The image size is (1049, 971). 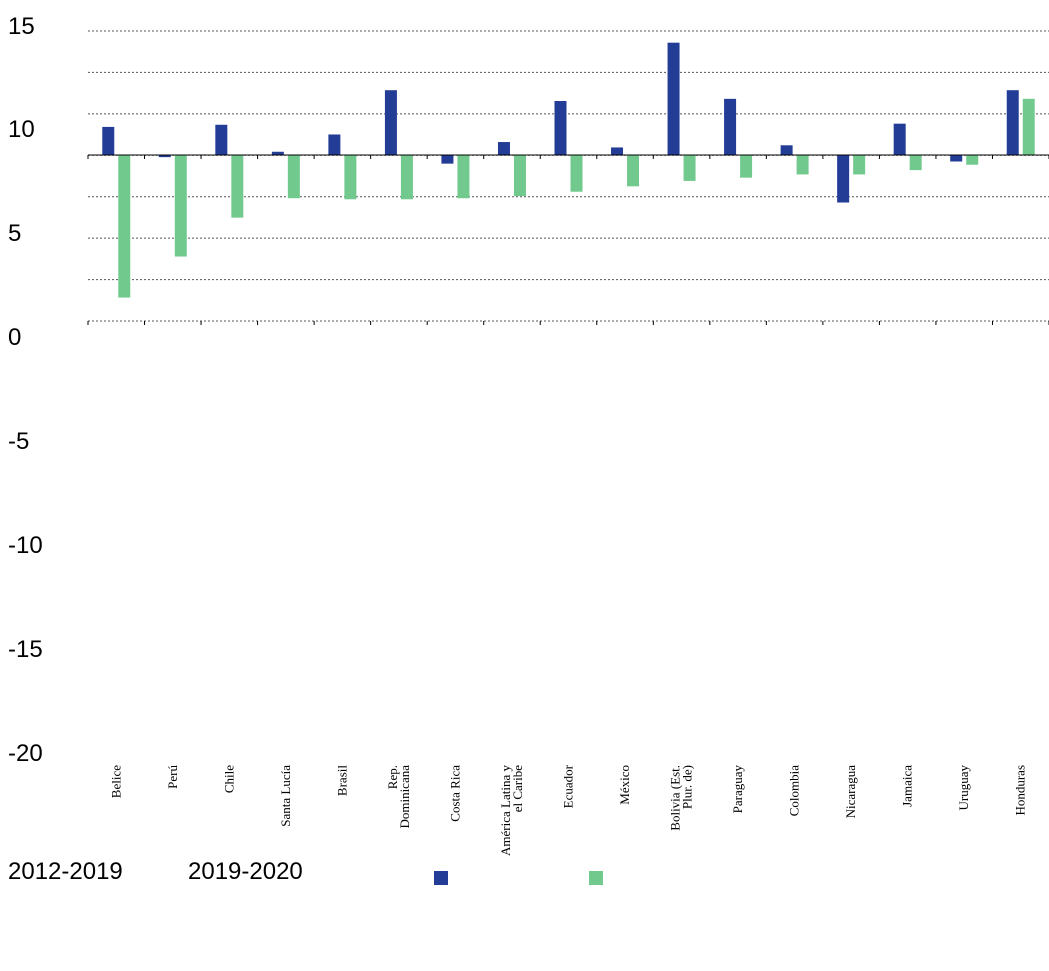 I want to click on x-category-label: Colombia, so click(x=794, y=791).